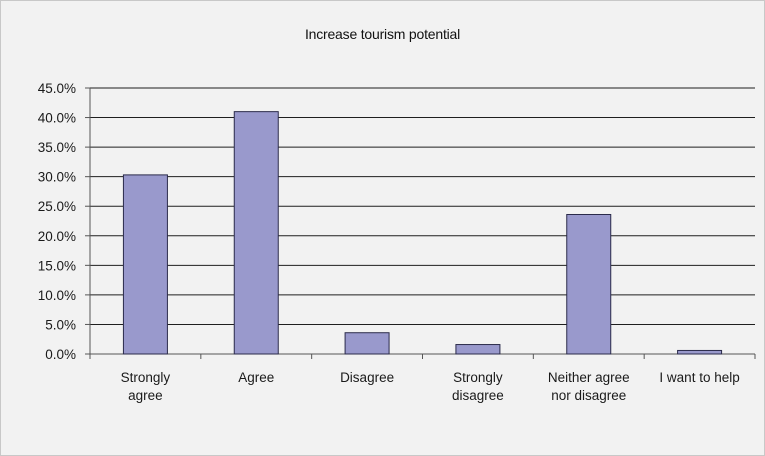 The width and height of the screenshot is (765, 456). I want to click on y-tick-label: 45.0%, so click(57, 88).